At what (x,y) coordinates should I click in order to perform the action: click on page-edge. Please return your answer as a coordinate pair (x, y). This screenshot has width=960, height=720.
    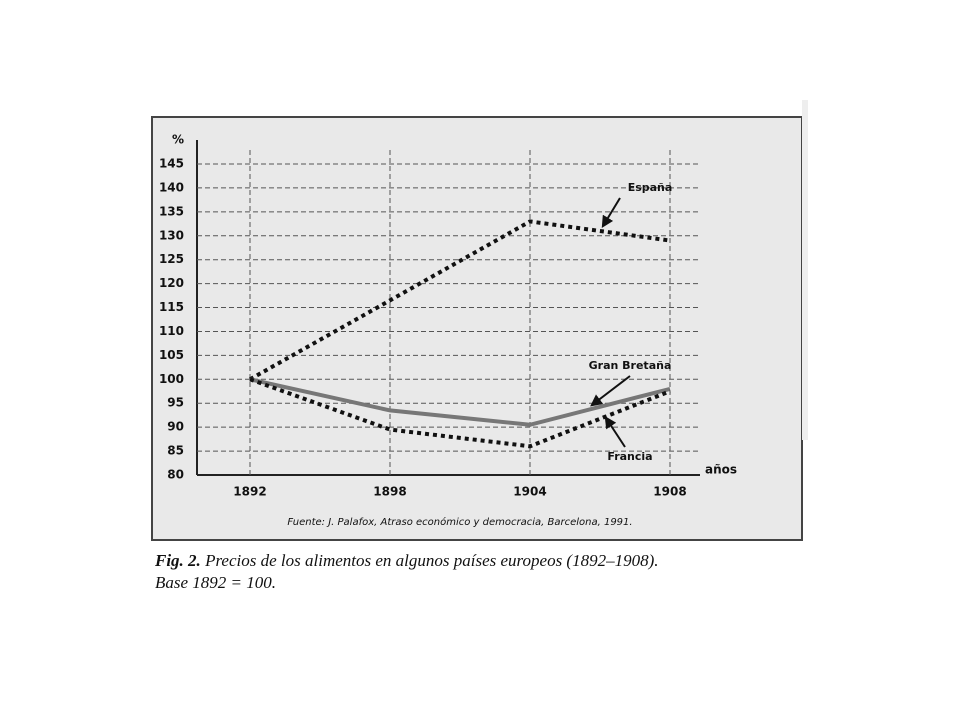
    Looking at the image, I should click on (805, 270).